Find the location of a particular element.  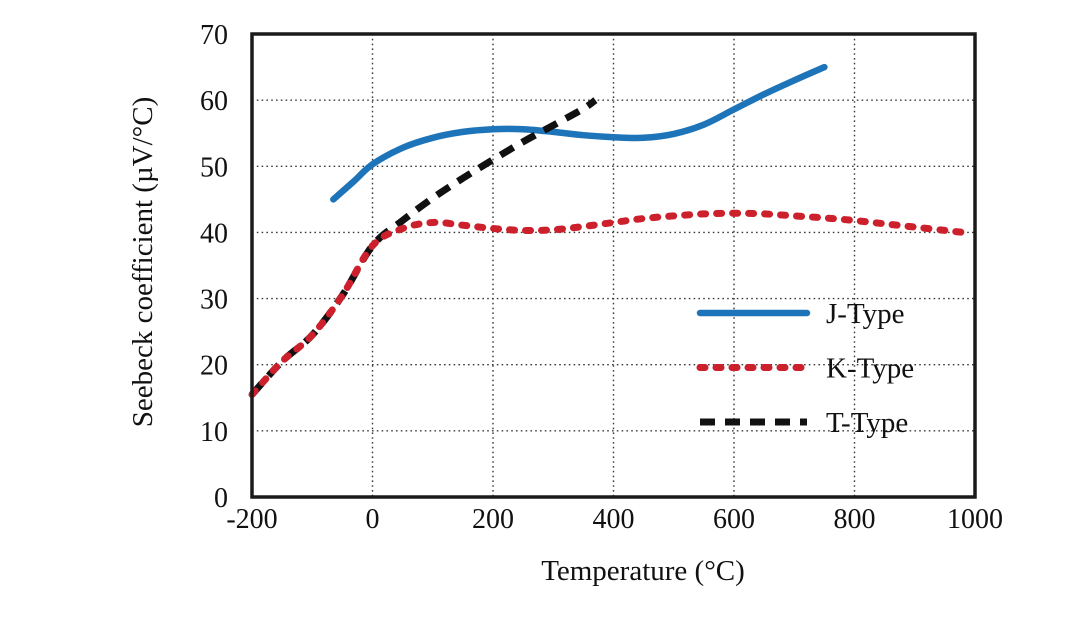

y-tick-label-0: 0 is located at coordinates (221, 498).